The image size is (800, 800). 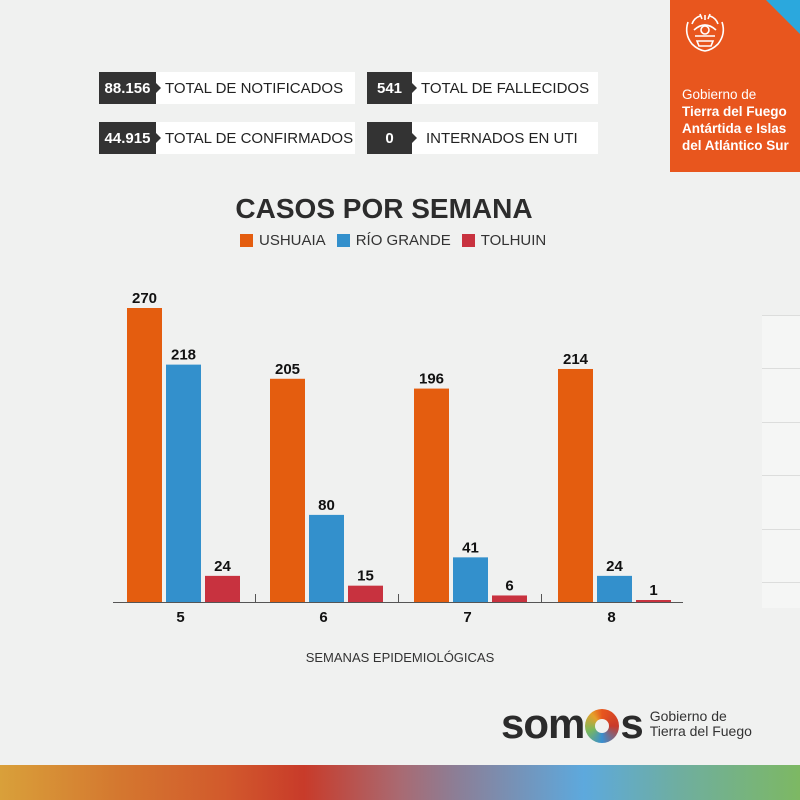 What do you see at coordinates (400, 657) in the screenshot?
I see `x-axis-label: SEMANAS EPIDEMIOLÓGICAS` at bounding box center [400, 657].